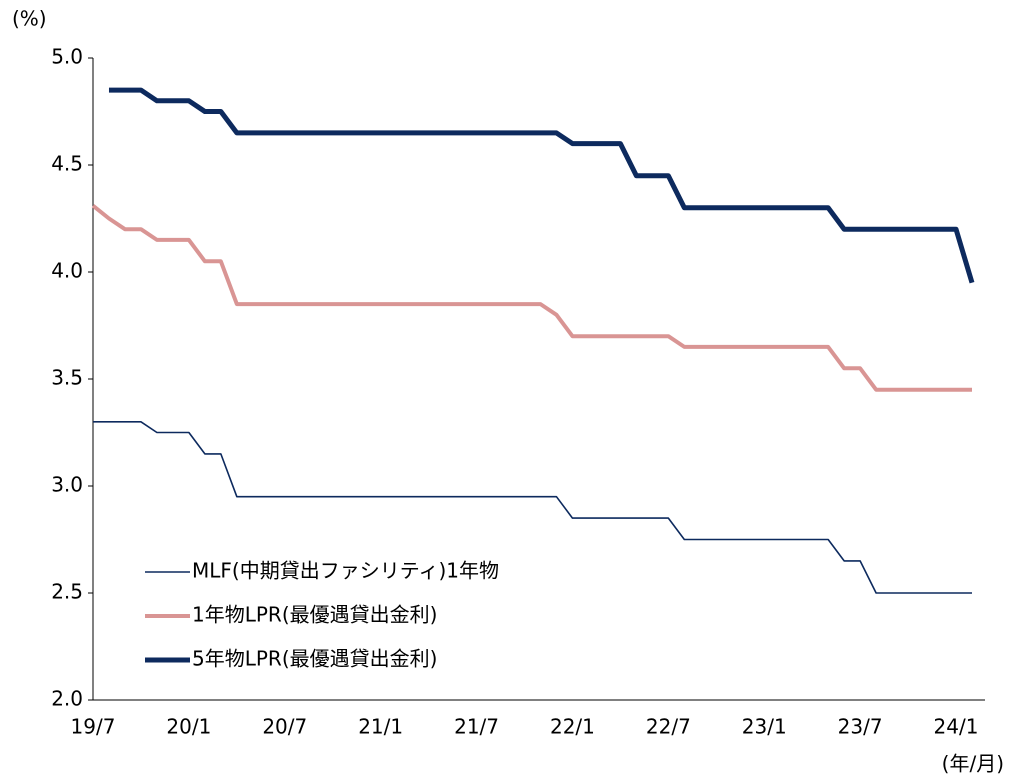  Describe the element at coordinates (572, 727) in the screenshot. I see `x-tick-label: 22/1` at that location.